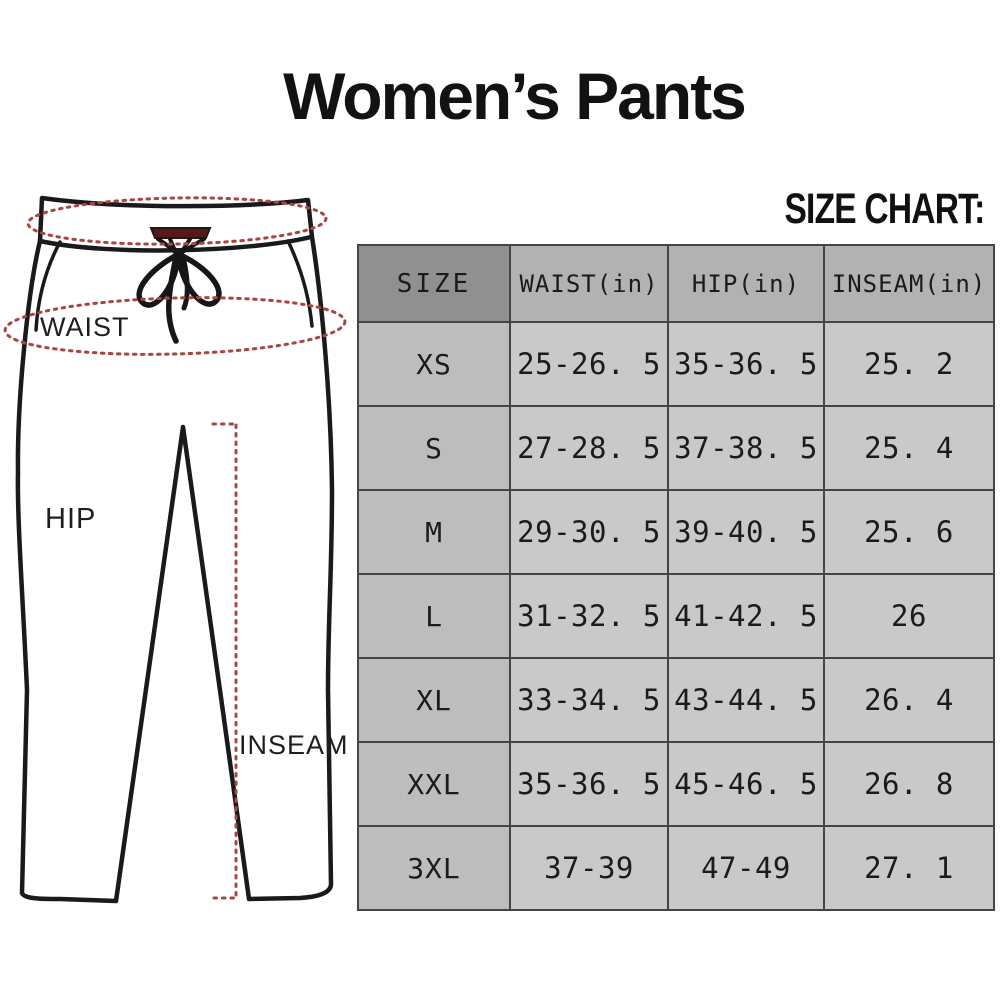  What do you see at coordinates (589, 364) in the screenshot?
I see `cell-waist: 25-26. 5` at bounding box center [589, 364].